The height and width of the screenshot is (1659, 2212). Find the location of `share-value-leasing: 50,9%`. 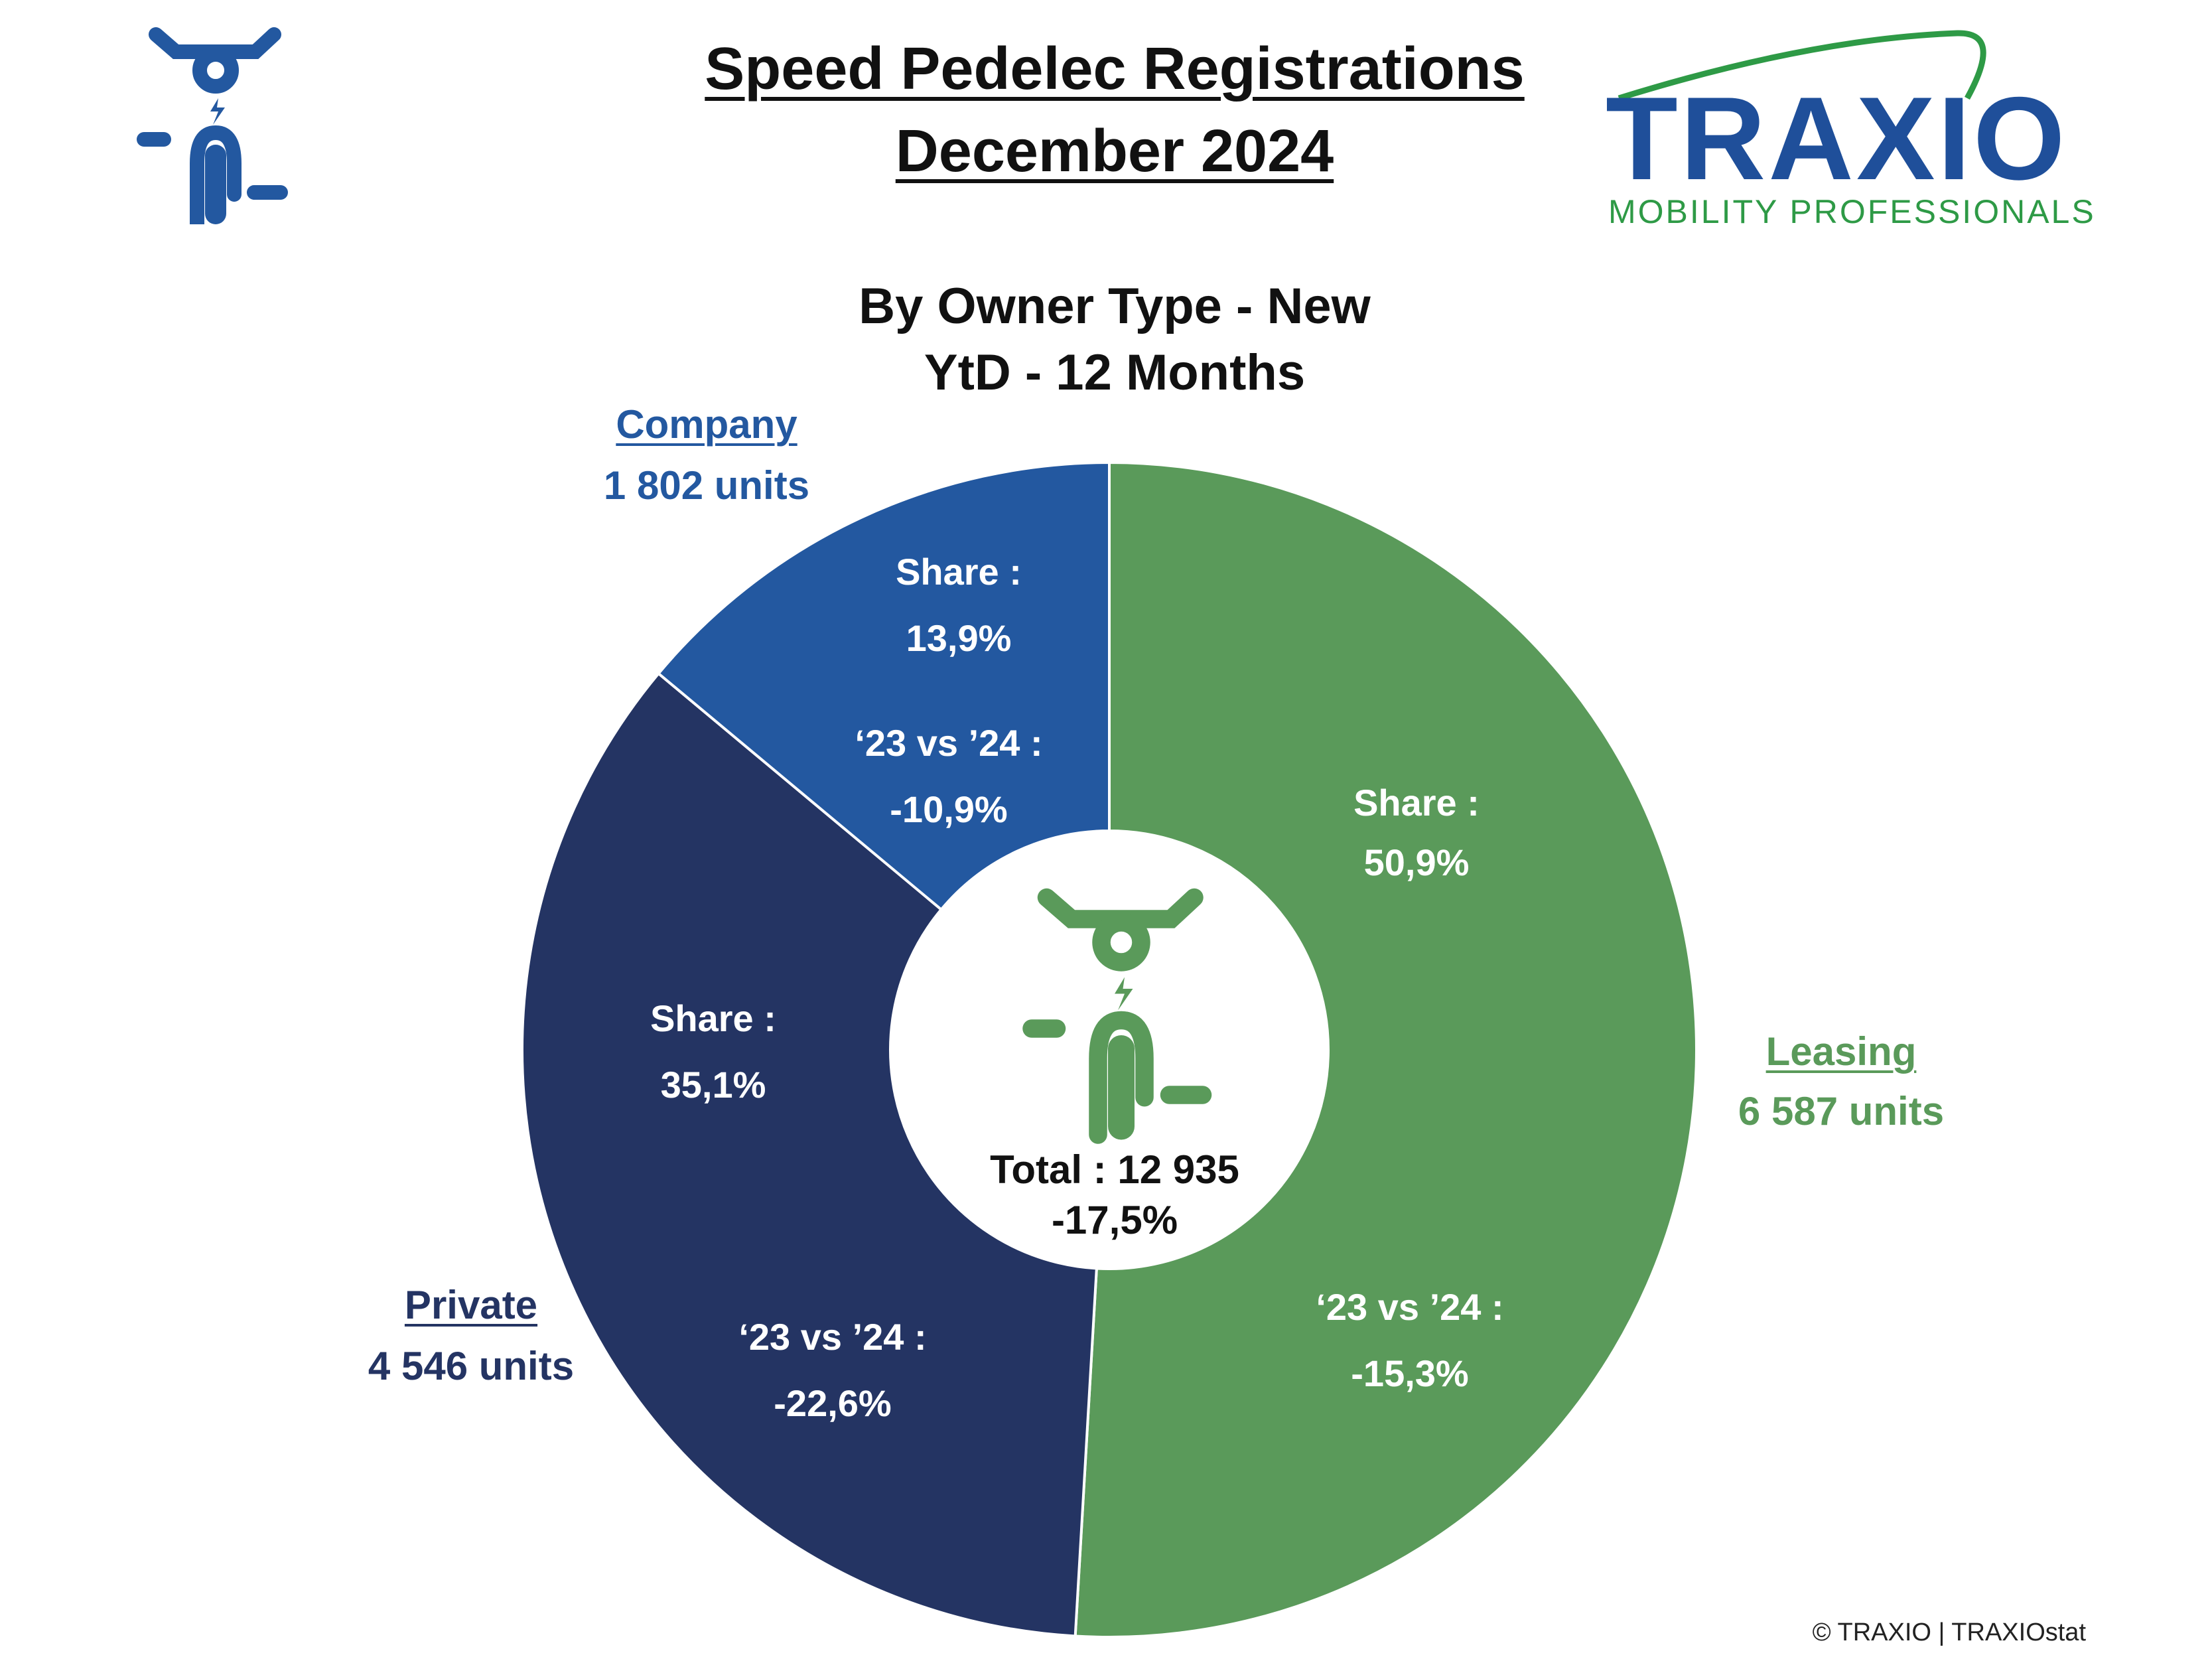

share-value-leasing: 50,9% is located at coordinates (1416, 862).